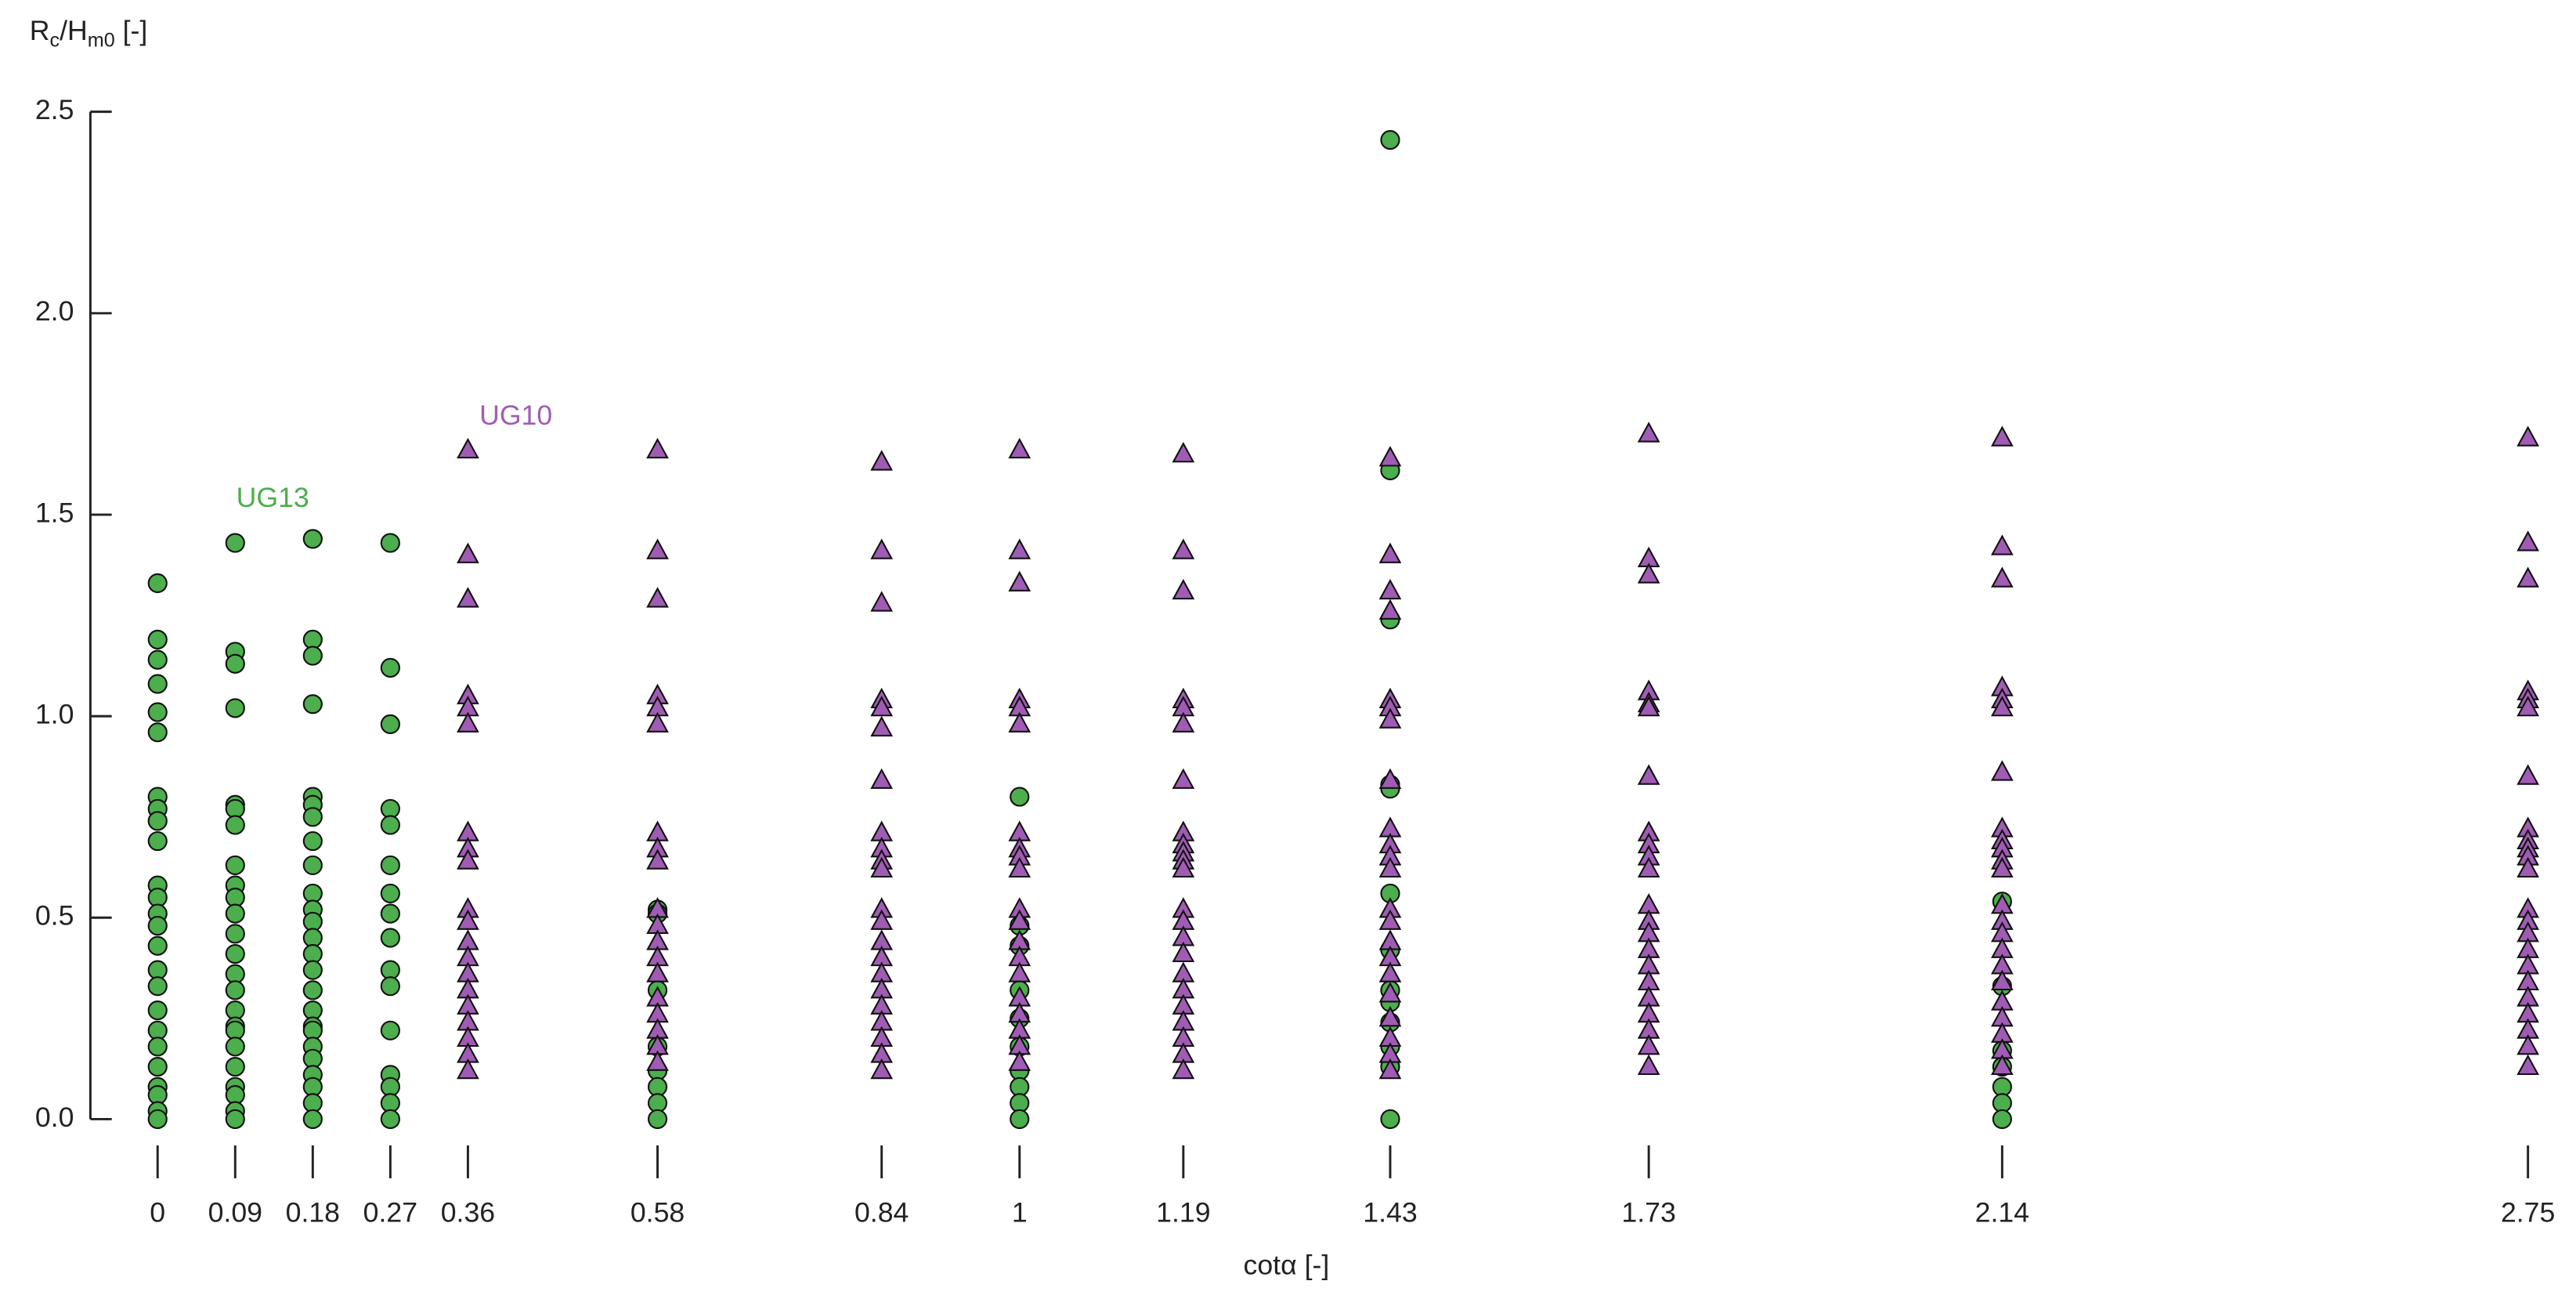  I want to click on y-tick-label: 2.5, so click(54, 109).